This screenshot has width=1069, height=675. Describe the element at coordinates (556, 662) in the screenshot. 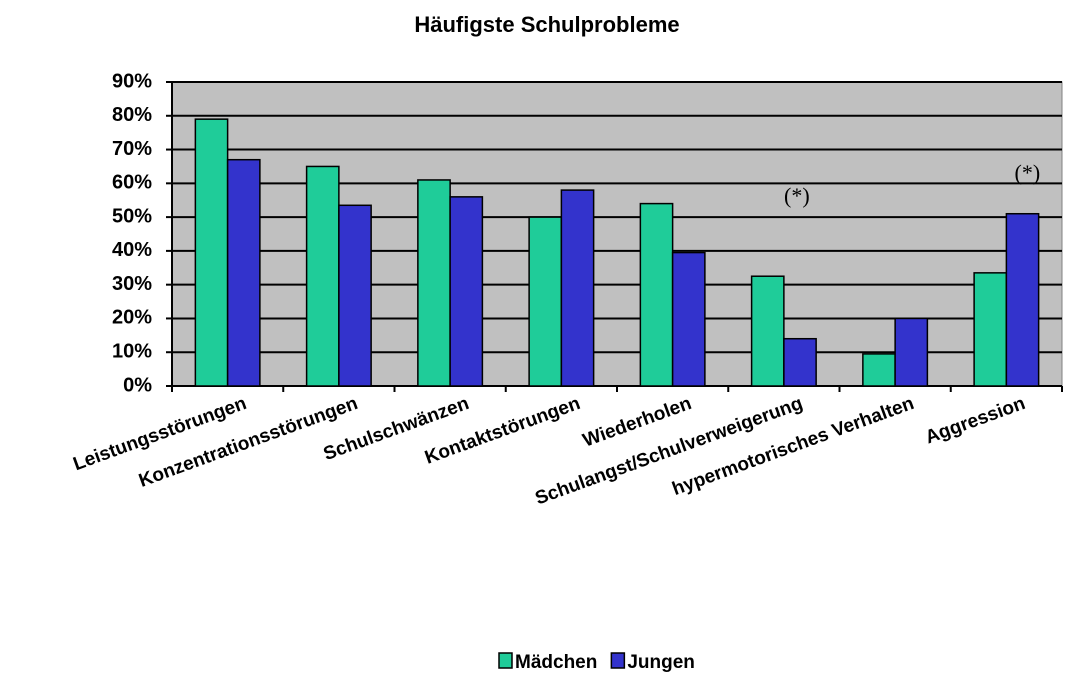

I see `legend-label: Mädchen` at that location.